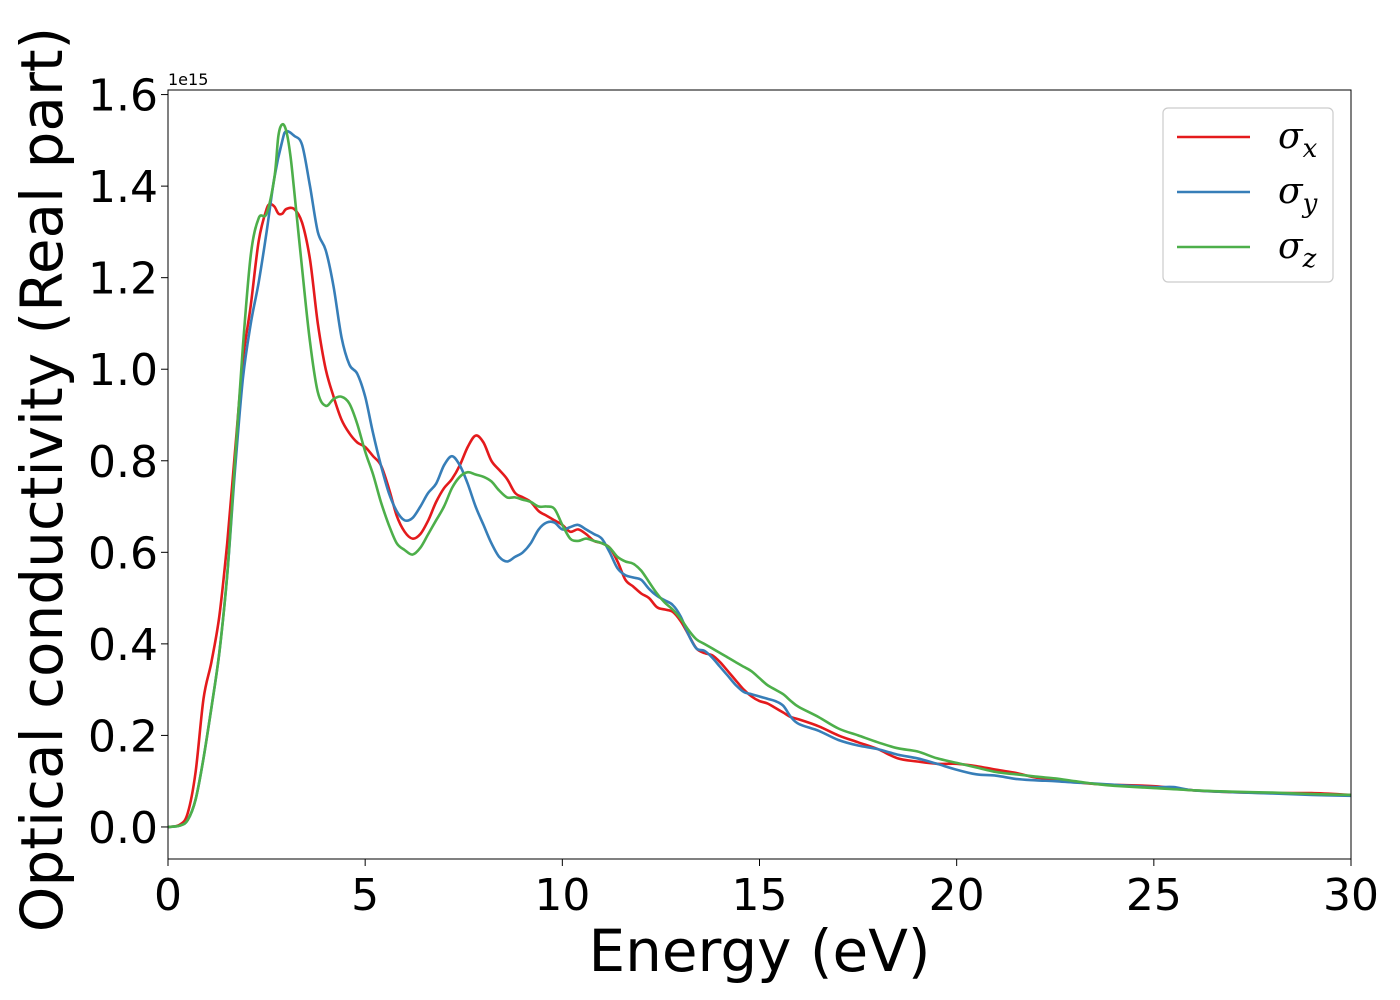  I want to click on legend-label-x: σx, so click(1298, 140).